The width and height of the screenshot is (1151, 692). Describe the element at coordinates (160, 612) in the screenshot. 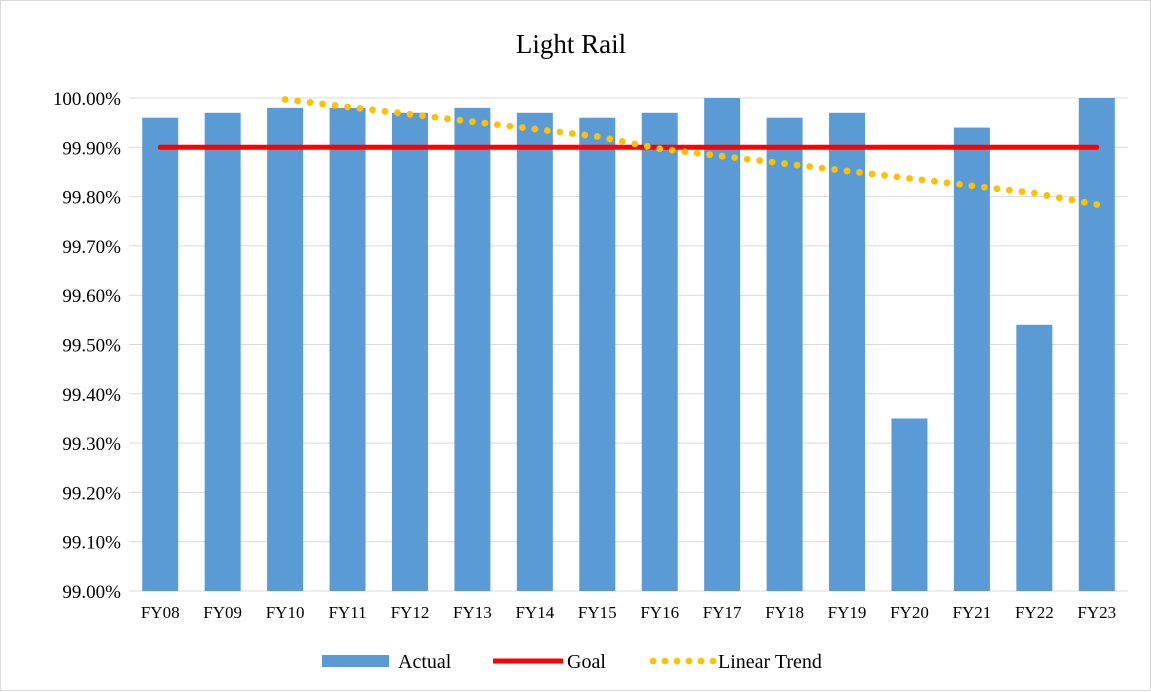

I see `x-tick-label: FY08` at that location.